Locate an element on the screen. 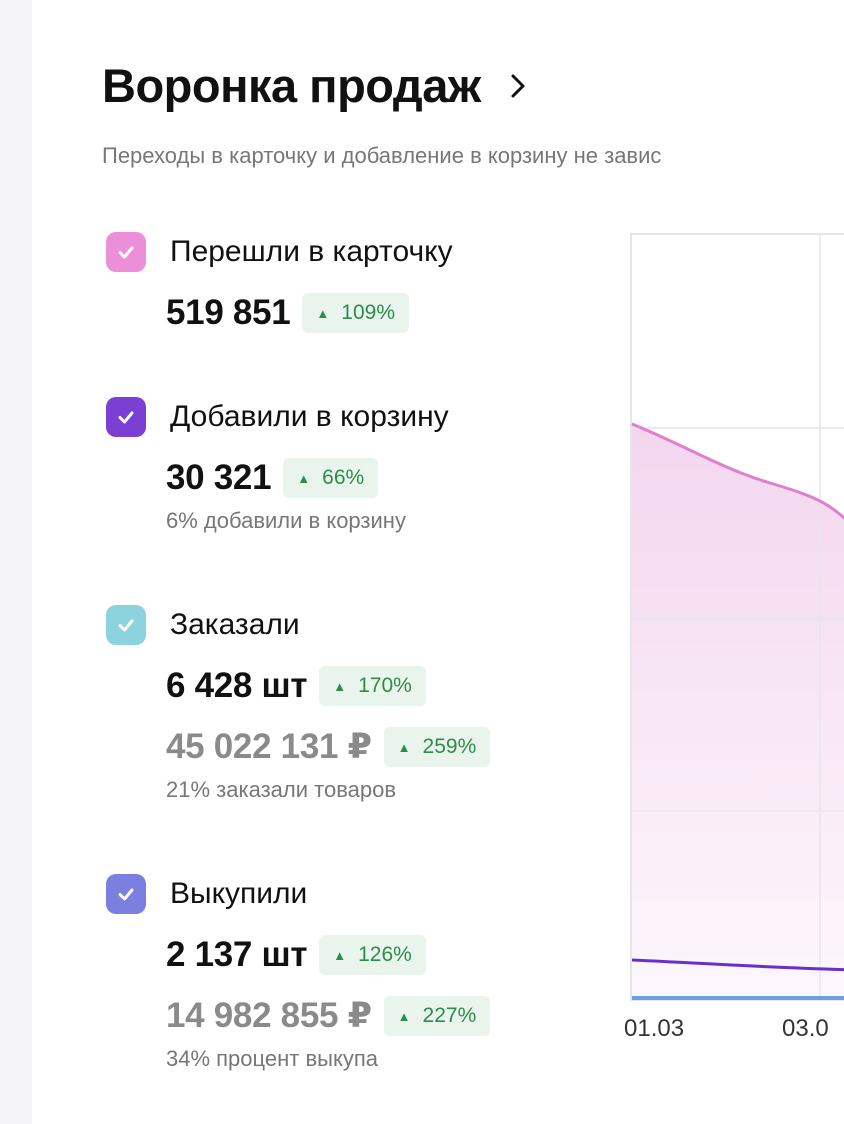  line-ordered is located at coordinates (738, 998).